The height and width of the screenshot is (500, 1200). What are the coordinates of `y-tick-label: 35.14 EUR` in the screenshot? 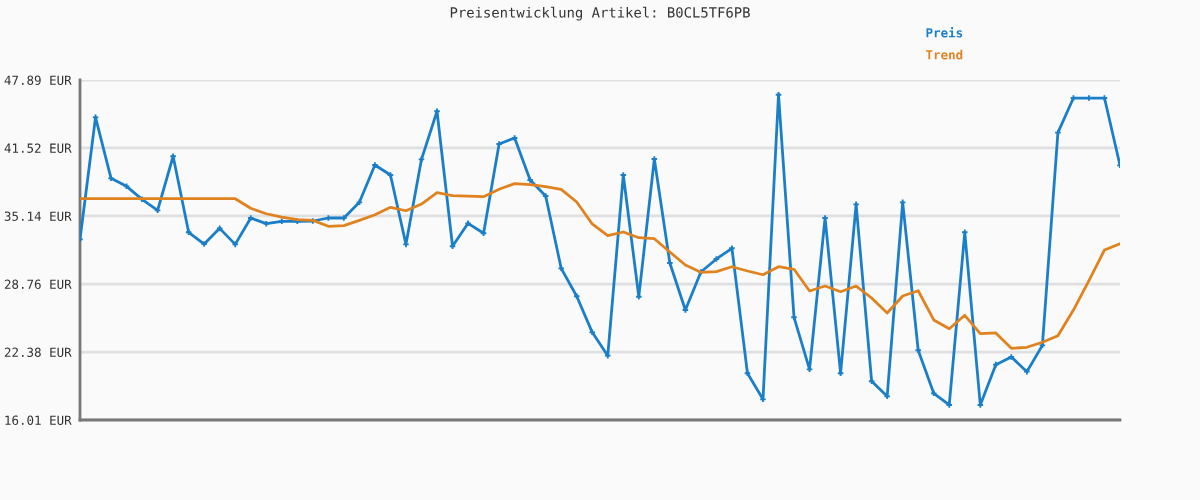 It's located at (38, 216).